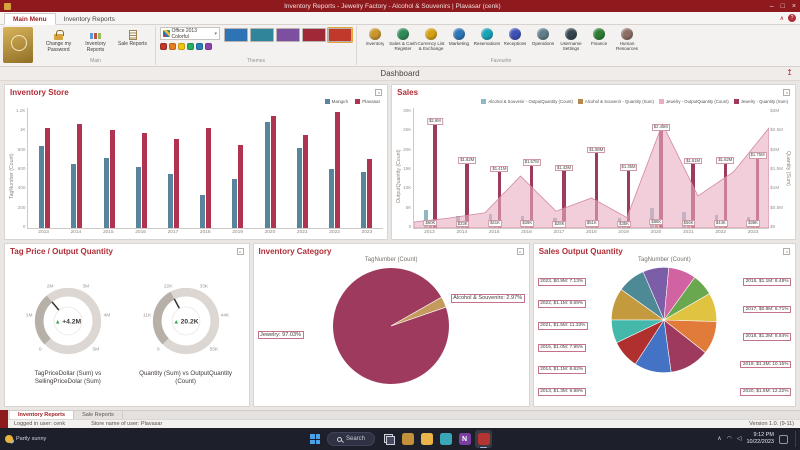 The image size is (800, 450). What do you see at coordinates (628, 167) in the screenshot?
I see `bar-value-label: $1.45M` at bounding box center [628, 167].